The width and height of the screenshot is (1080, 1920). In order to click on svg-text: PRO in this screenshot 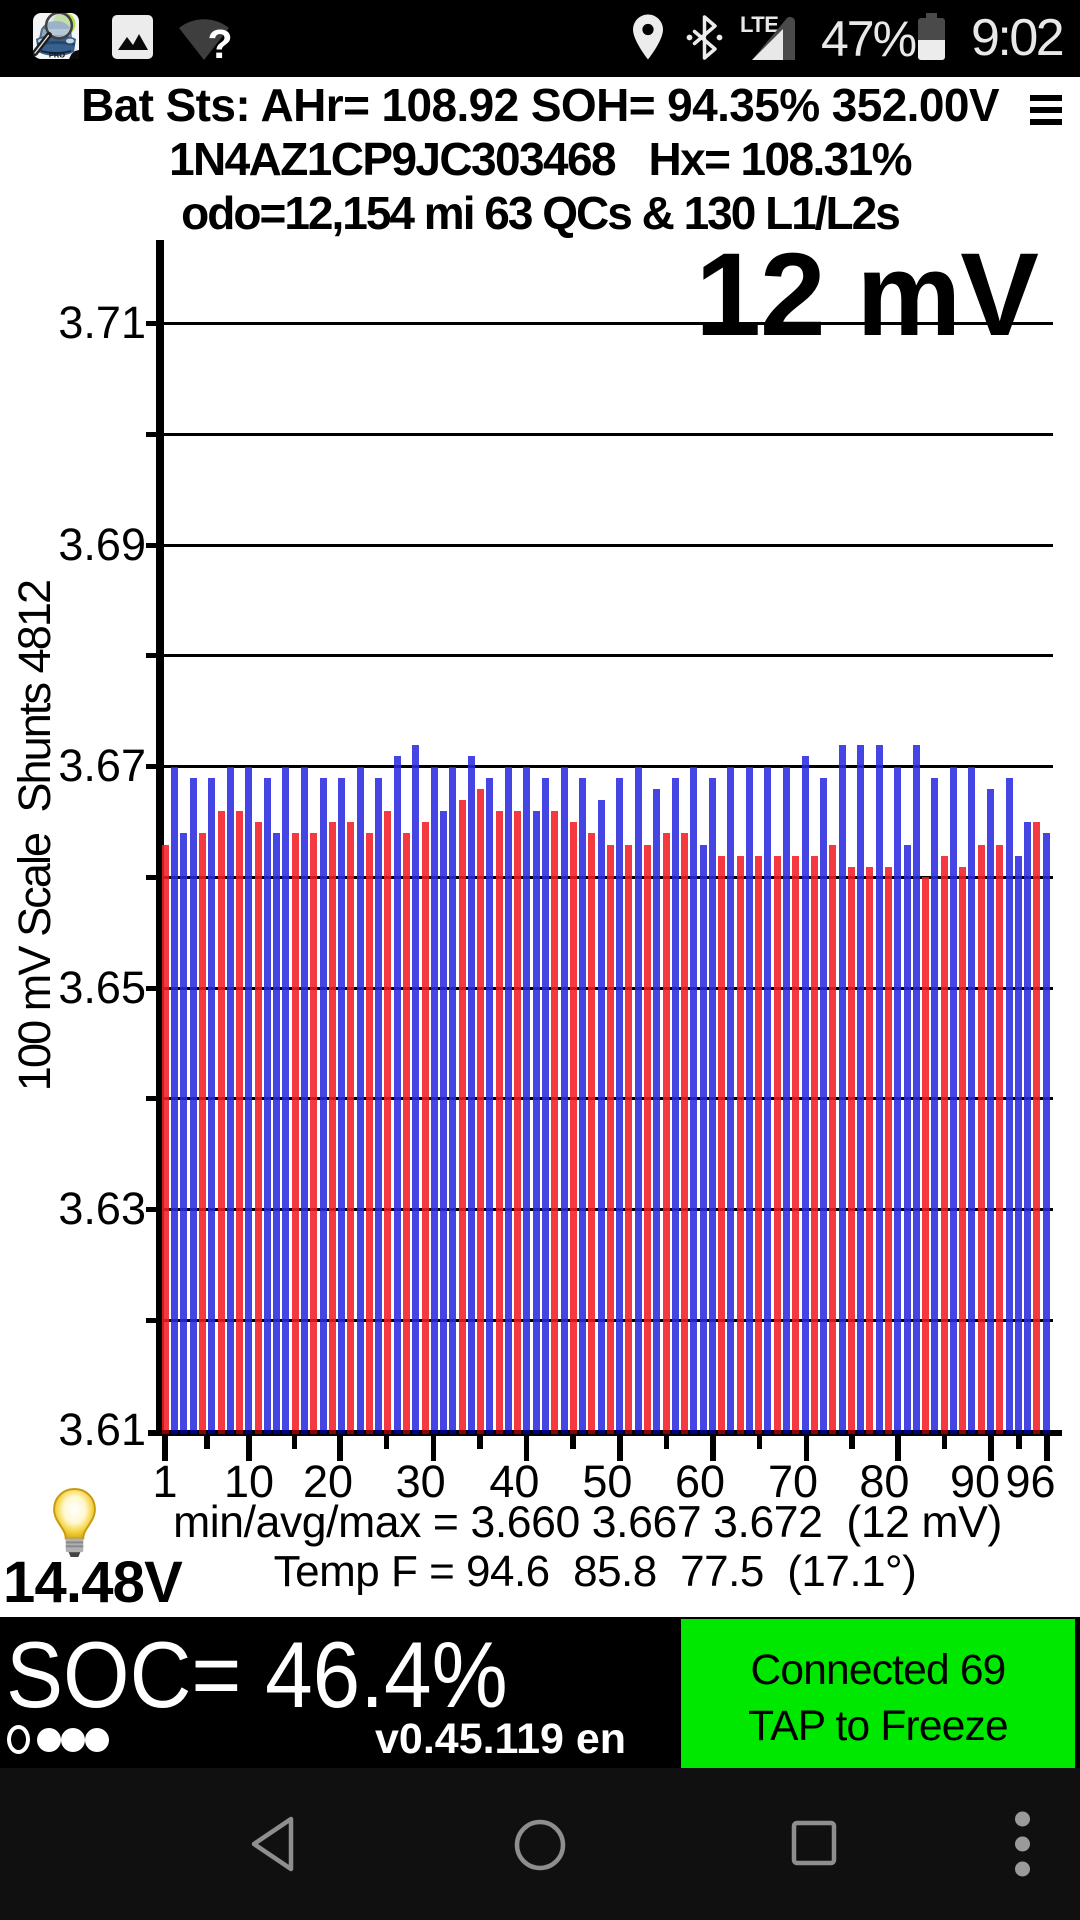, I will do `click(57, 55)`.